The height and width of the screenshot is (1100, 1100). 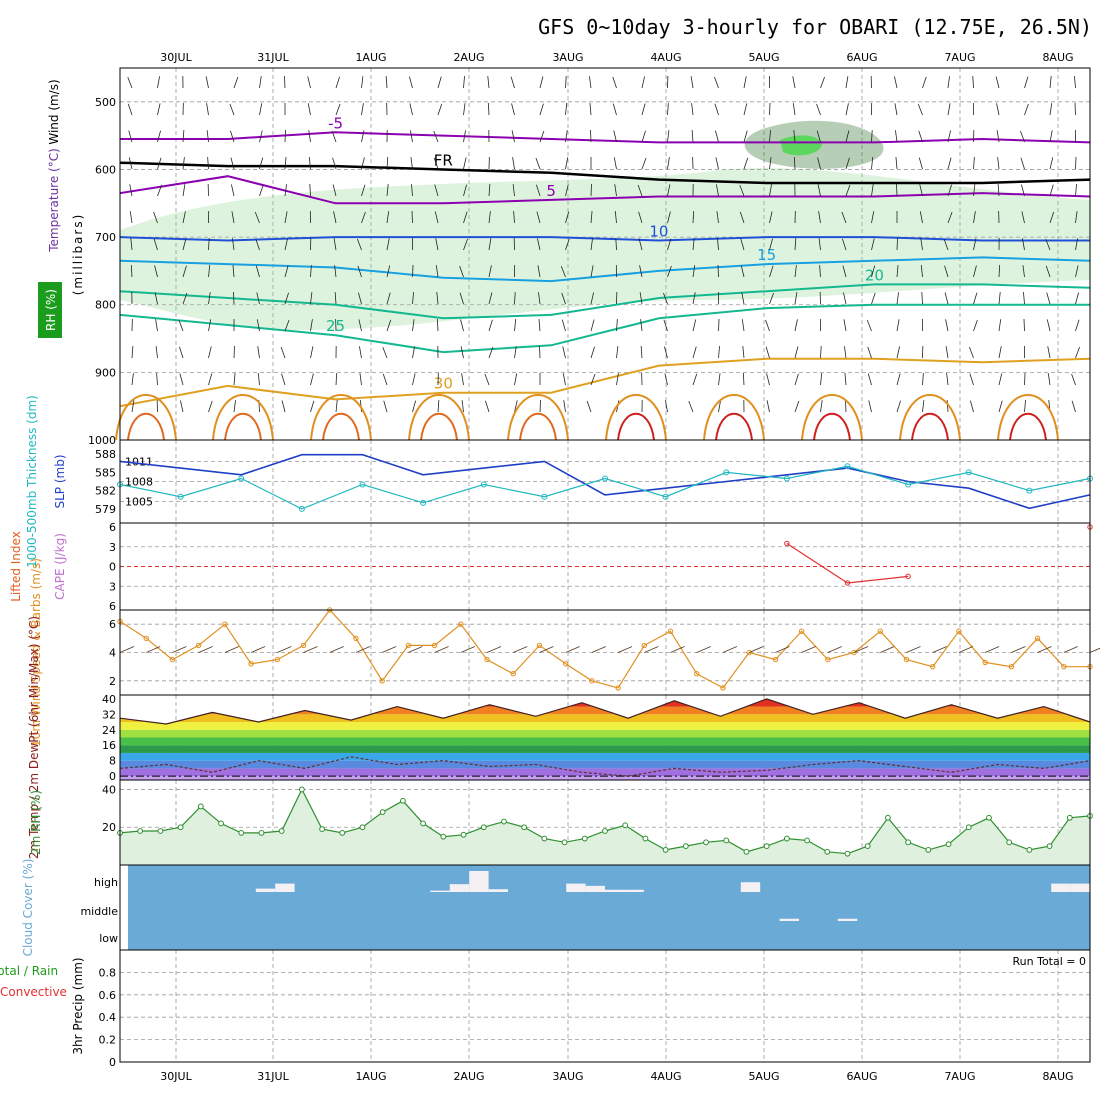 I want to click on wind-axis-label: Wind (m/s), so click(x=54, y=111).